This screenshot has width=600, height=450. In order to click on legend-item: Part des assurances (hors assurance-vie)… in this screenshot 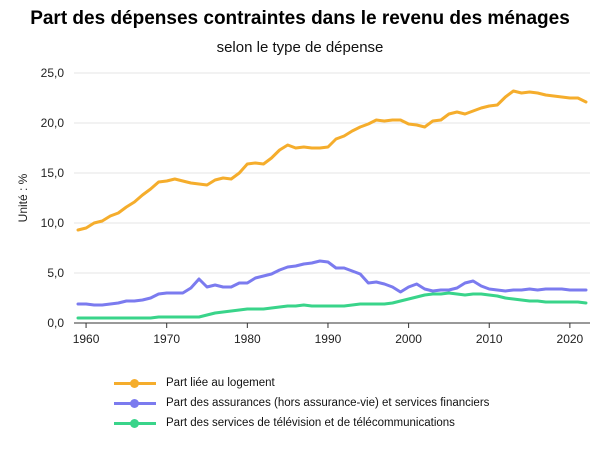, I will do `click(301, 403)`.